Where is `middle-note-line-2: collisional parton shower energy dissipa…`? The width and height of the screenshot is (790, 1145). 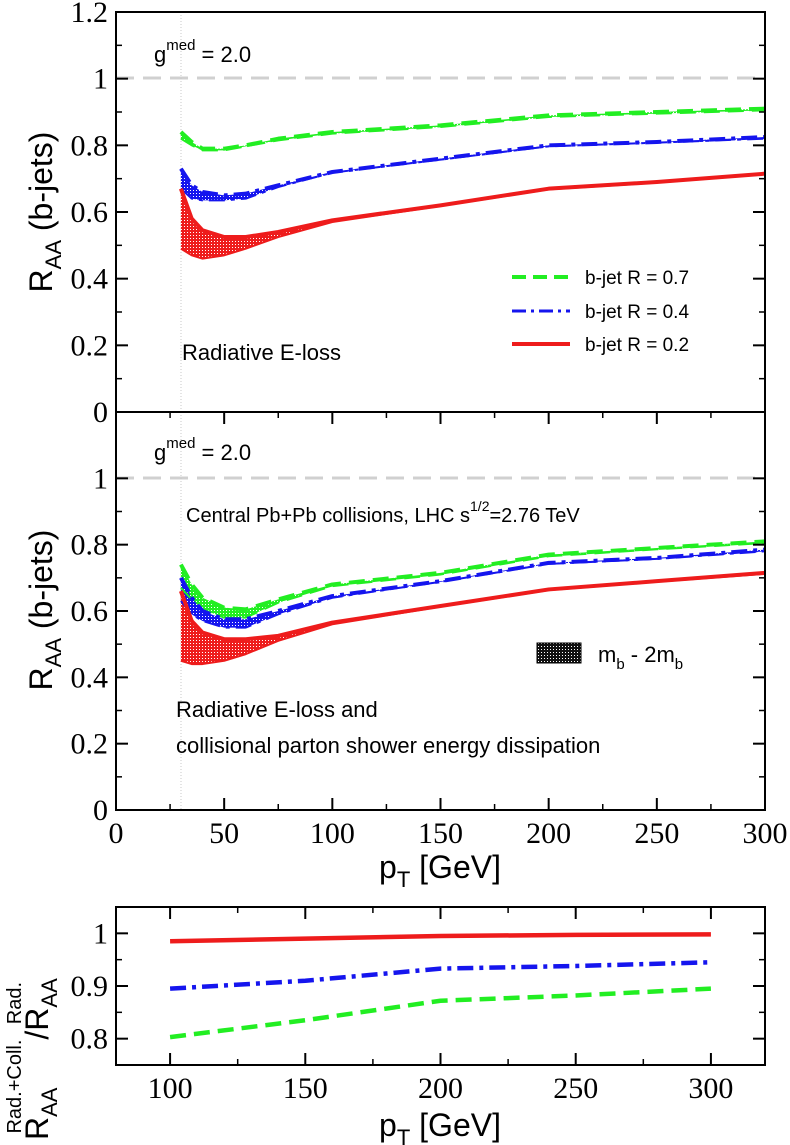 middle-note-line-2: collisional parton shower energy dissipa… is located at coordinates (388, 745).